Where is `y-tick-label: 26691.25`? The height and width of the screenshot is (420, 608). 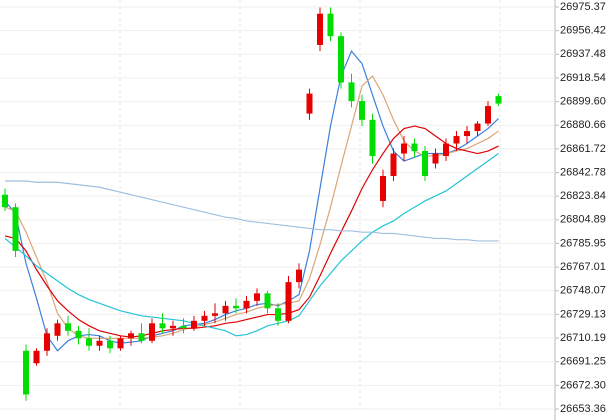 y-tick-label: 26691.25 is located at coordinates (583, 362).